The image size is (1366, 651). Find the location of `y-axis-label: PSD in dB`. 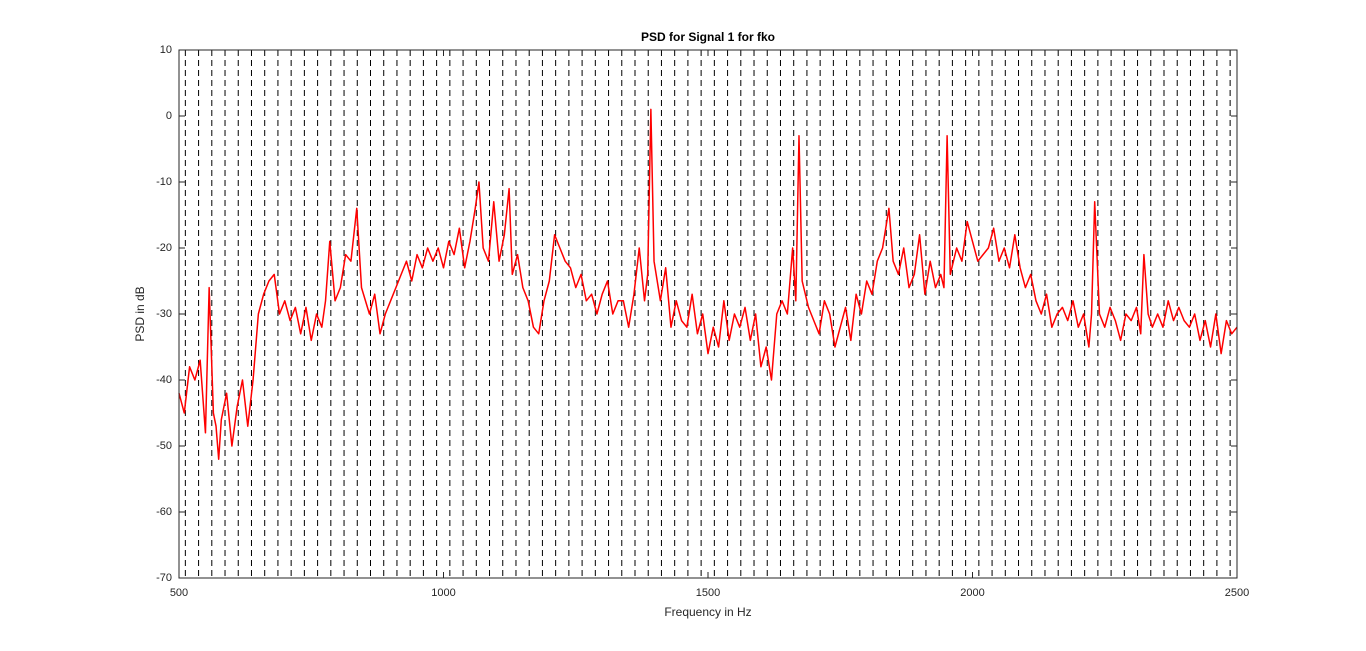

y-axis-label: PSD in dB is located at coordinates (140, 313).